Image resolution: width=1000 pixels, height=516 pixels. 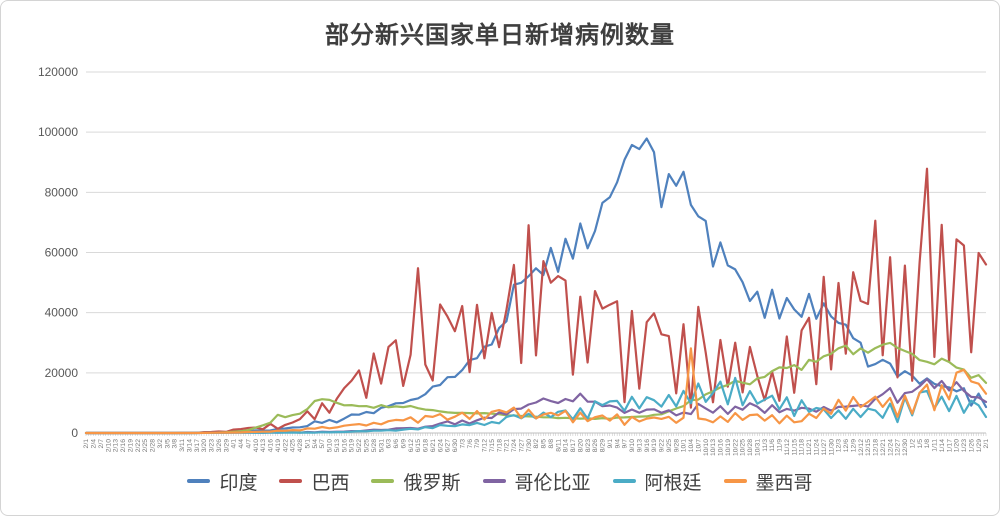 I want to click on y-axis-tick-label: 0, so click(x=74, y=433).